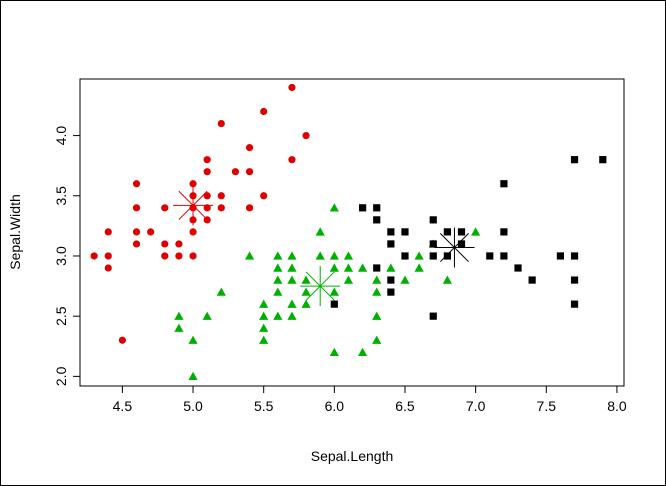 This screenshot has width=666, height=486. What do you see at coordinates (617, 406) in the screenshot?
I see `x-tick-label: 8.0` at bounding box center [617, 406].